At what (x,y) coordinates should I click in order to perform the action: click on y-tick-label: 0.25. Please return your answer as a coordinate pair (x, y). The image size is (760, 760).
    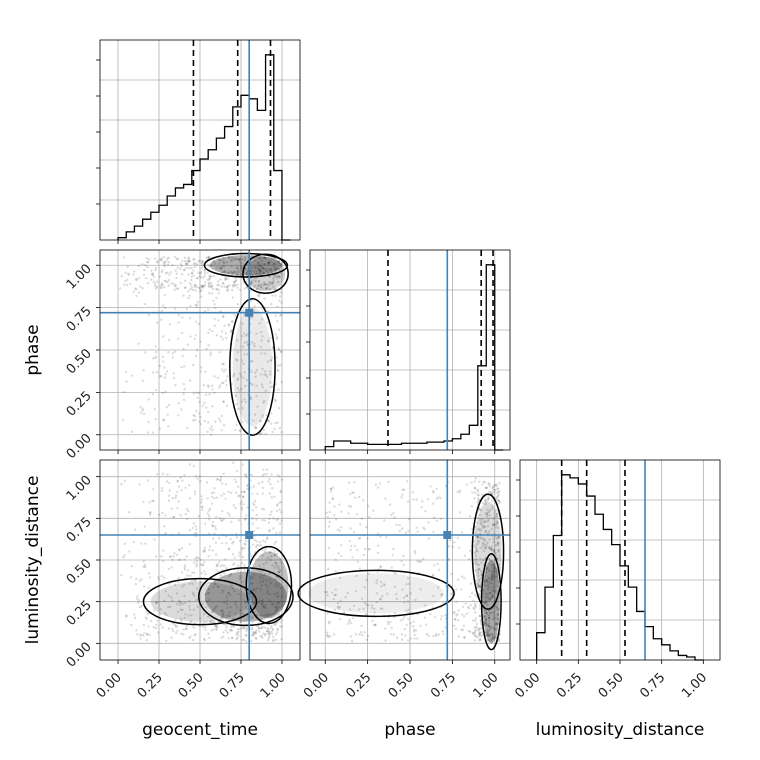
    Looking at the image, I should click on (79, 404).